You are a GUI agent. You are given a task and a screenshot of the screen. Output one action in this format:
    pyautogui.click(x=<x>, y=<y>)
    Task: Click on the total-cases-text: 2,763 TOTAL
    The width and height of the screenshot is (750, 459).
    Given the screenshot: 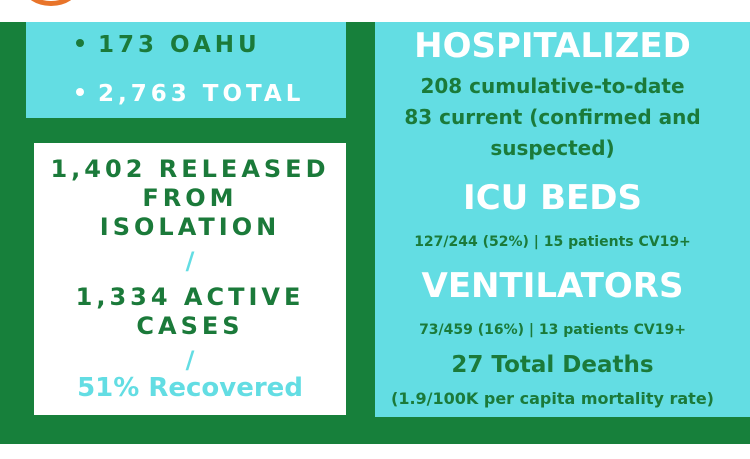 What is the action you would take?
    pyautogui.click(x=201, y=94)
    